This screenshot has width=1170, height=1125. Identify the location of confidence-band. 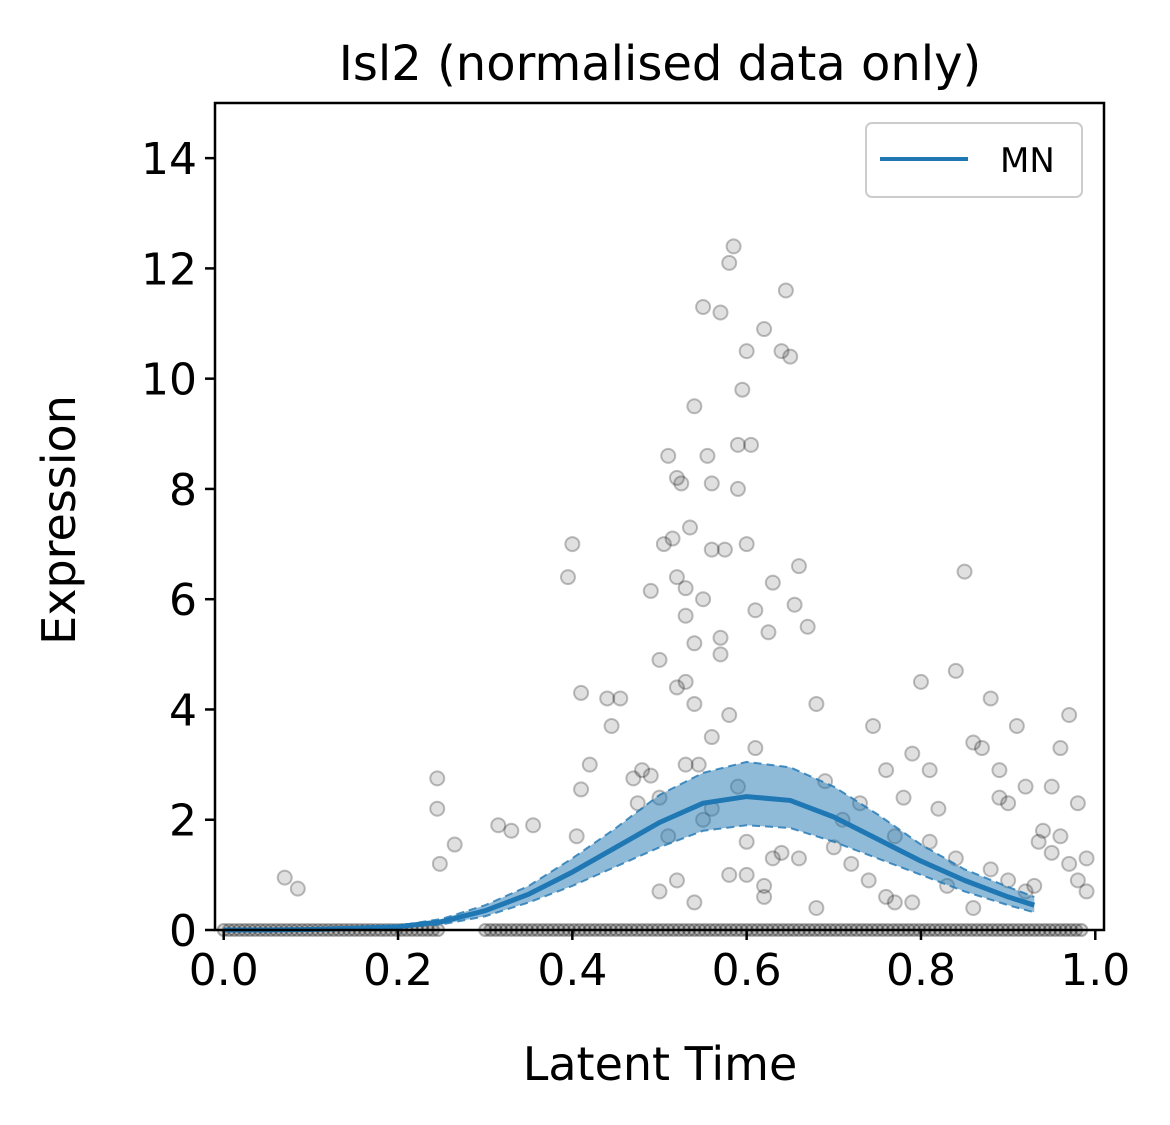
(629, 845).